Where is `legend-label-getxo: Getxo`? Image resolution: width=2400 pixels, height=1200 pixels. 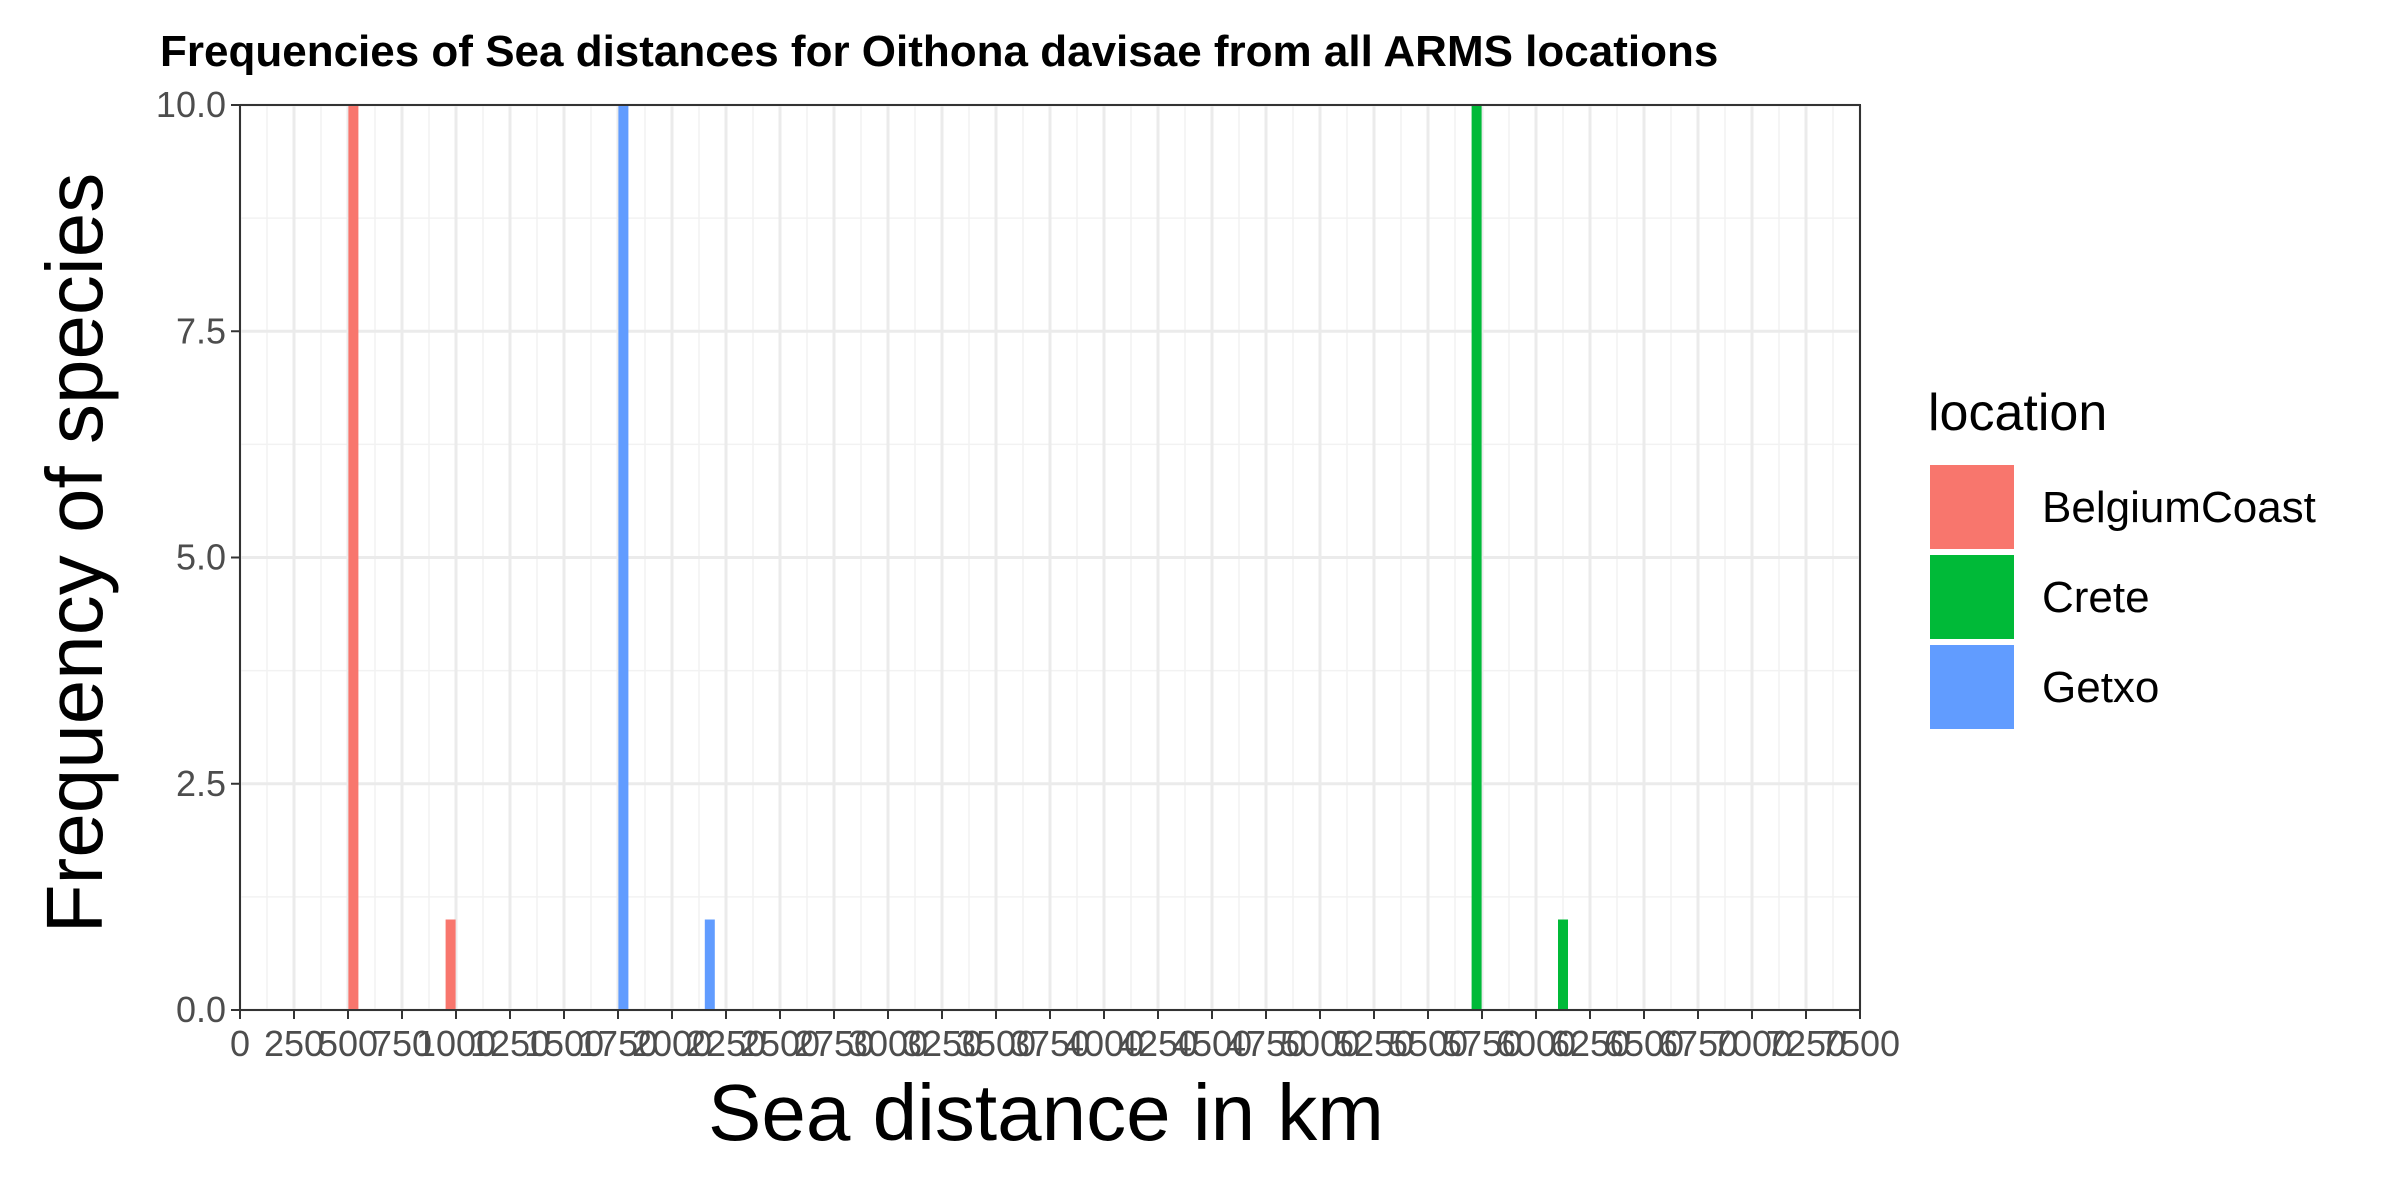 legend-label-getxo: Getxo is located at coordinates (2100, 687).